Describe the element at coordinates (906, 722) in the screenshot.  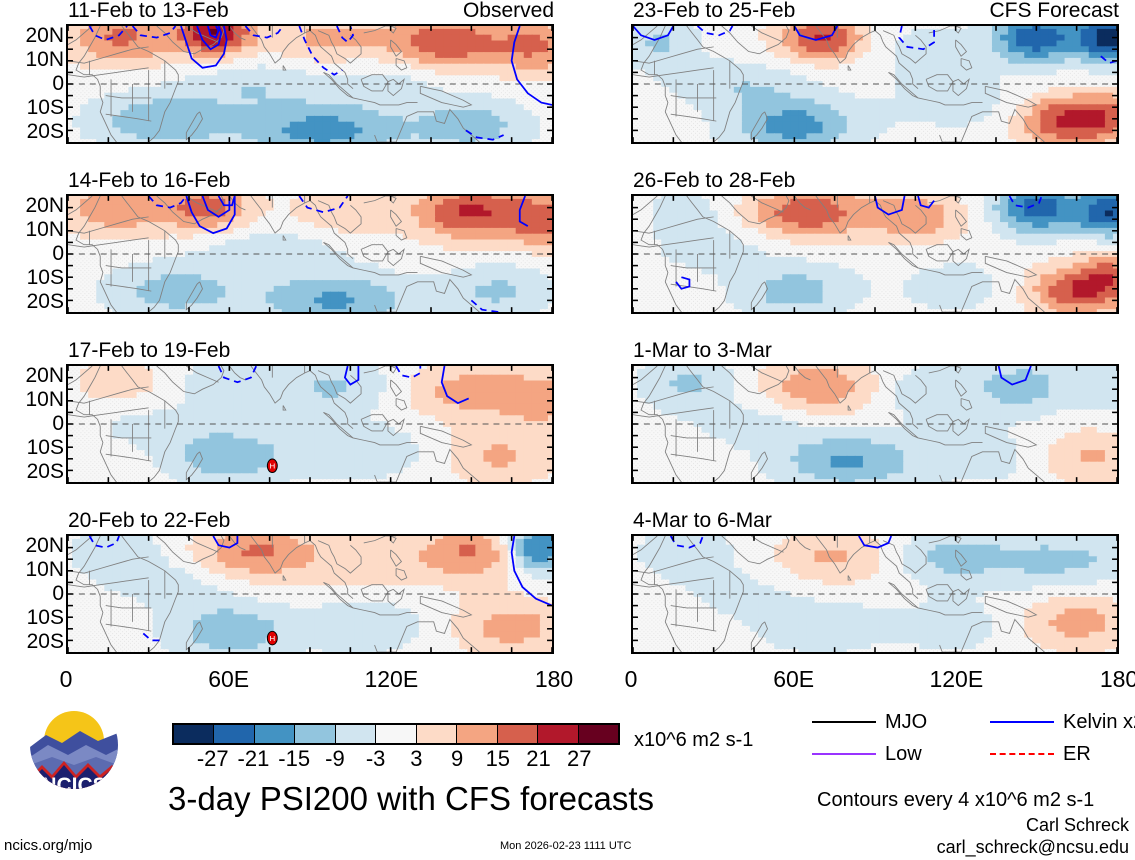
I see `legend-label: MJO` at that location.